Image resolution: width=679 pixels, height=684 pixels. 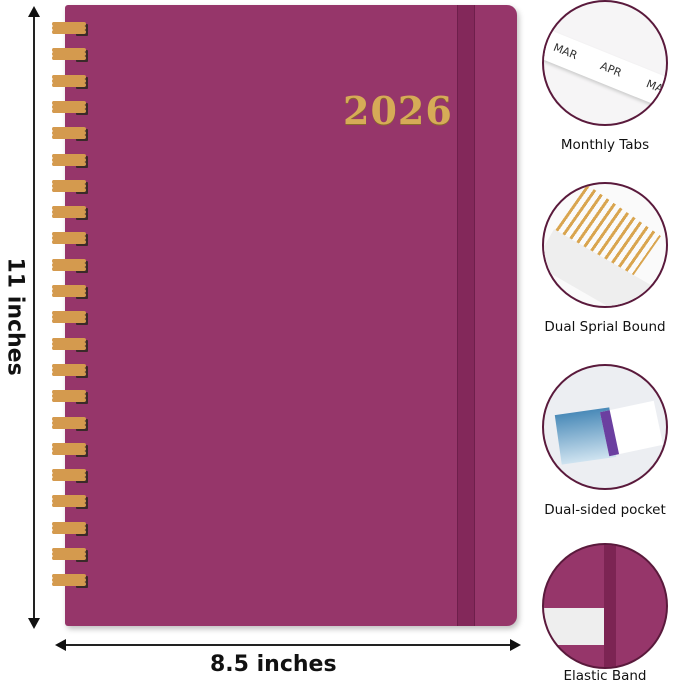 I want to click on spiral-bound-image, so click(x=605, y=245).